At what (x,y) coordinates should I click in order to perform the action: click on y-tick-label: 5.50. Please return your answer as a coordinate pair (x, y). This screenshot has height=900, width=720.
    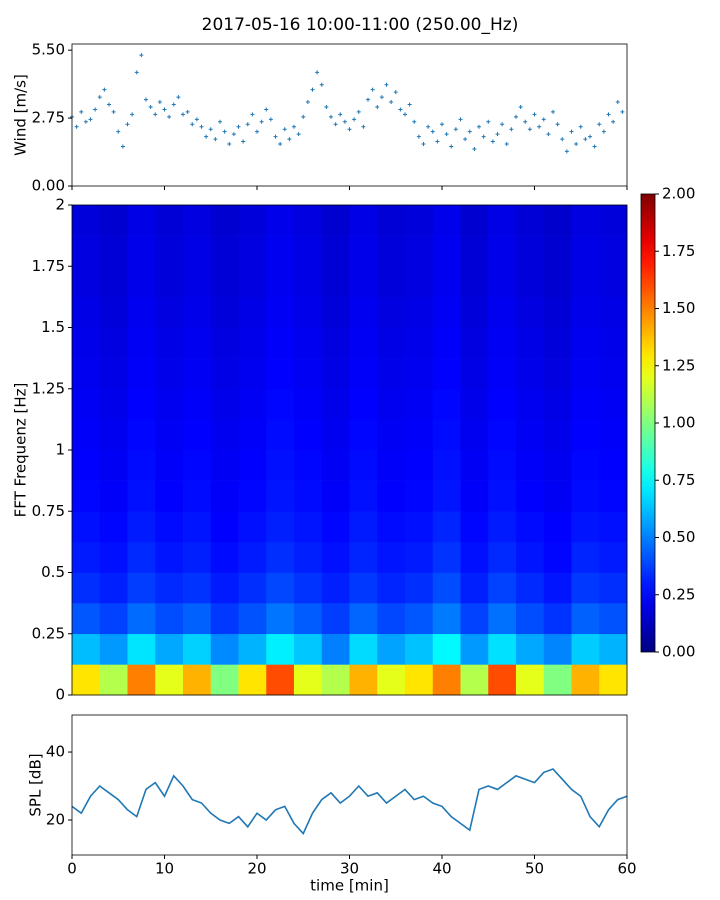
    Looking at the image, I should click on (48, 50).